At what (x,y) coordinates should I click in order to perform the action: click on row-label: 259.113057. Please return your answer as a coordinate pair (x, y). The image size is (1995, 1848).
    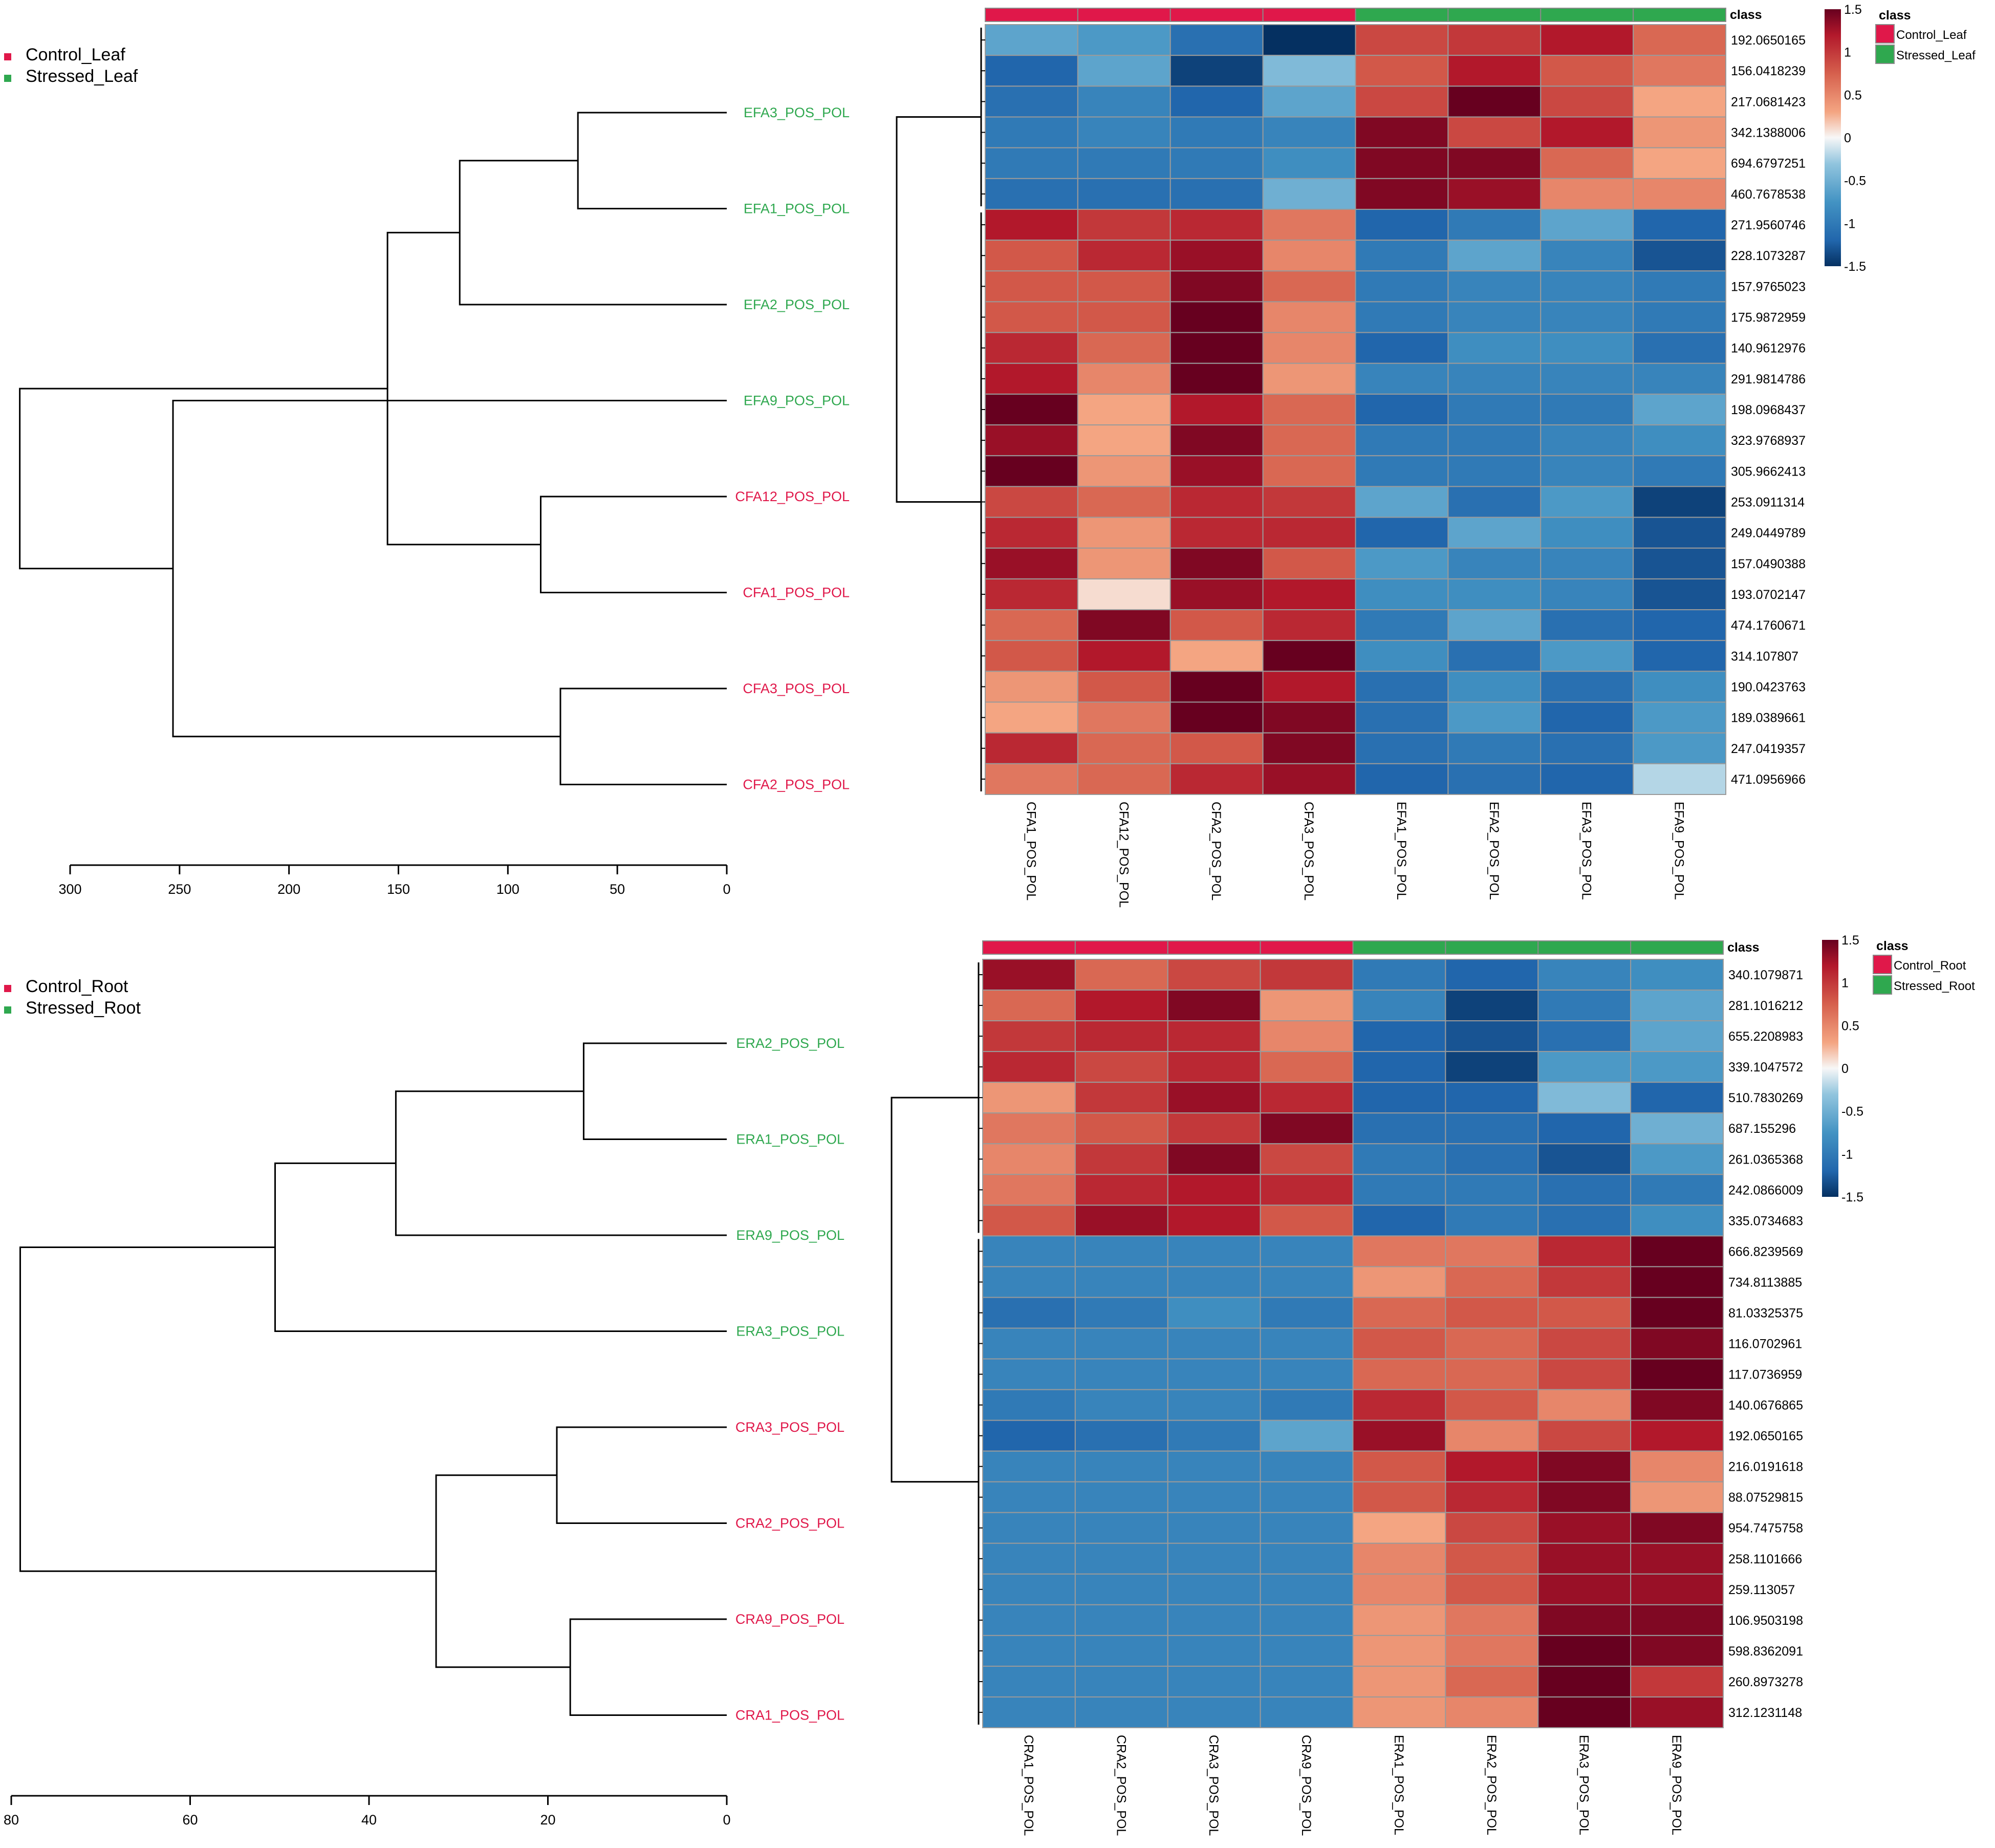
    Looking at the image, I should click on (1762, 1590).